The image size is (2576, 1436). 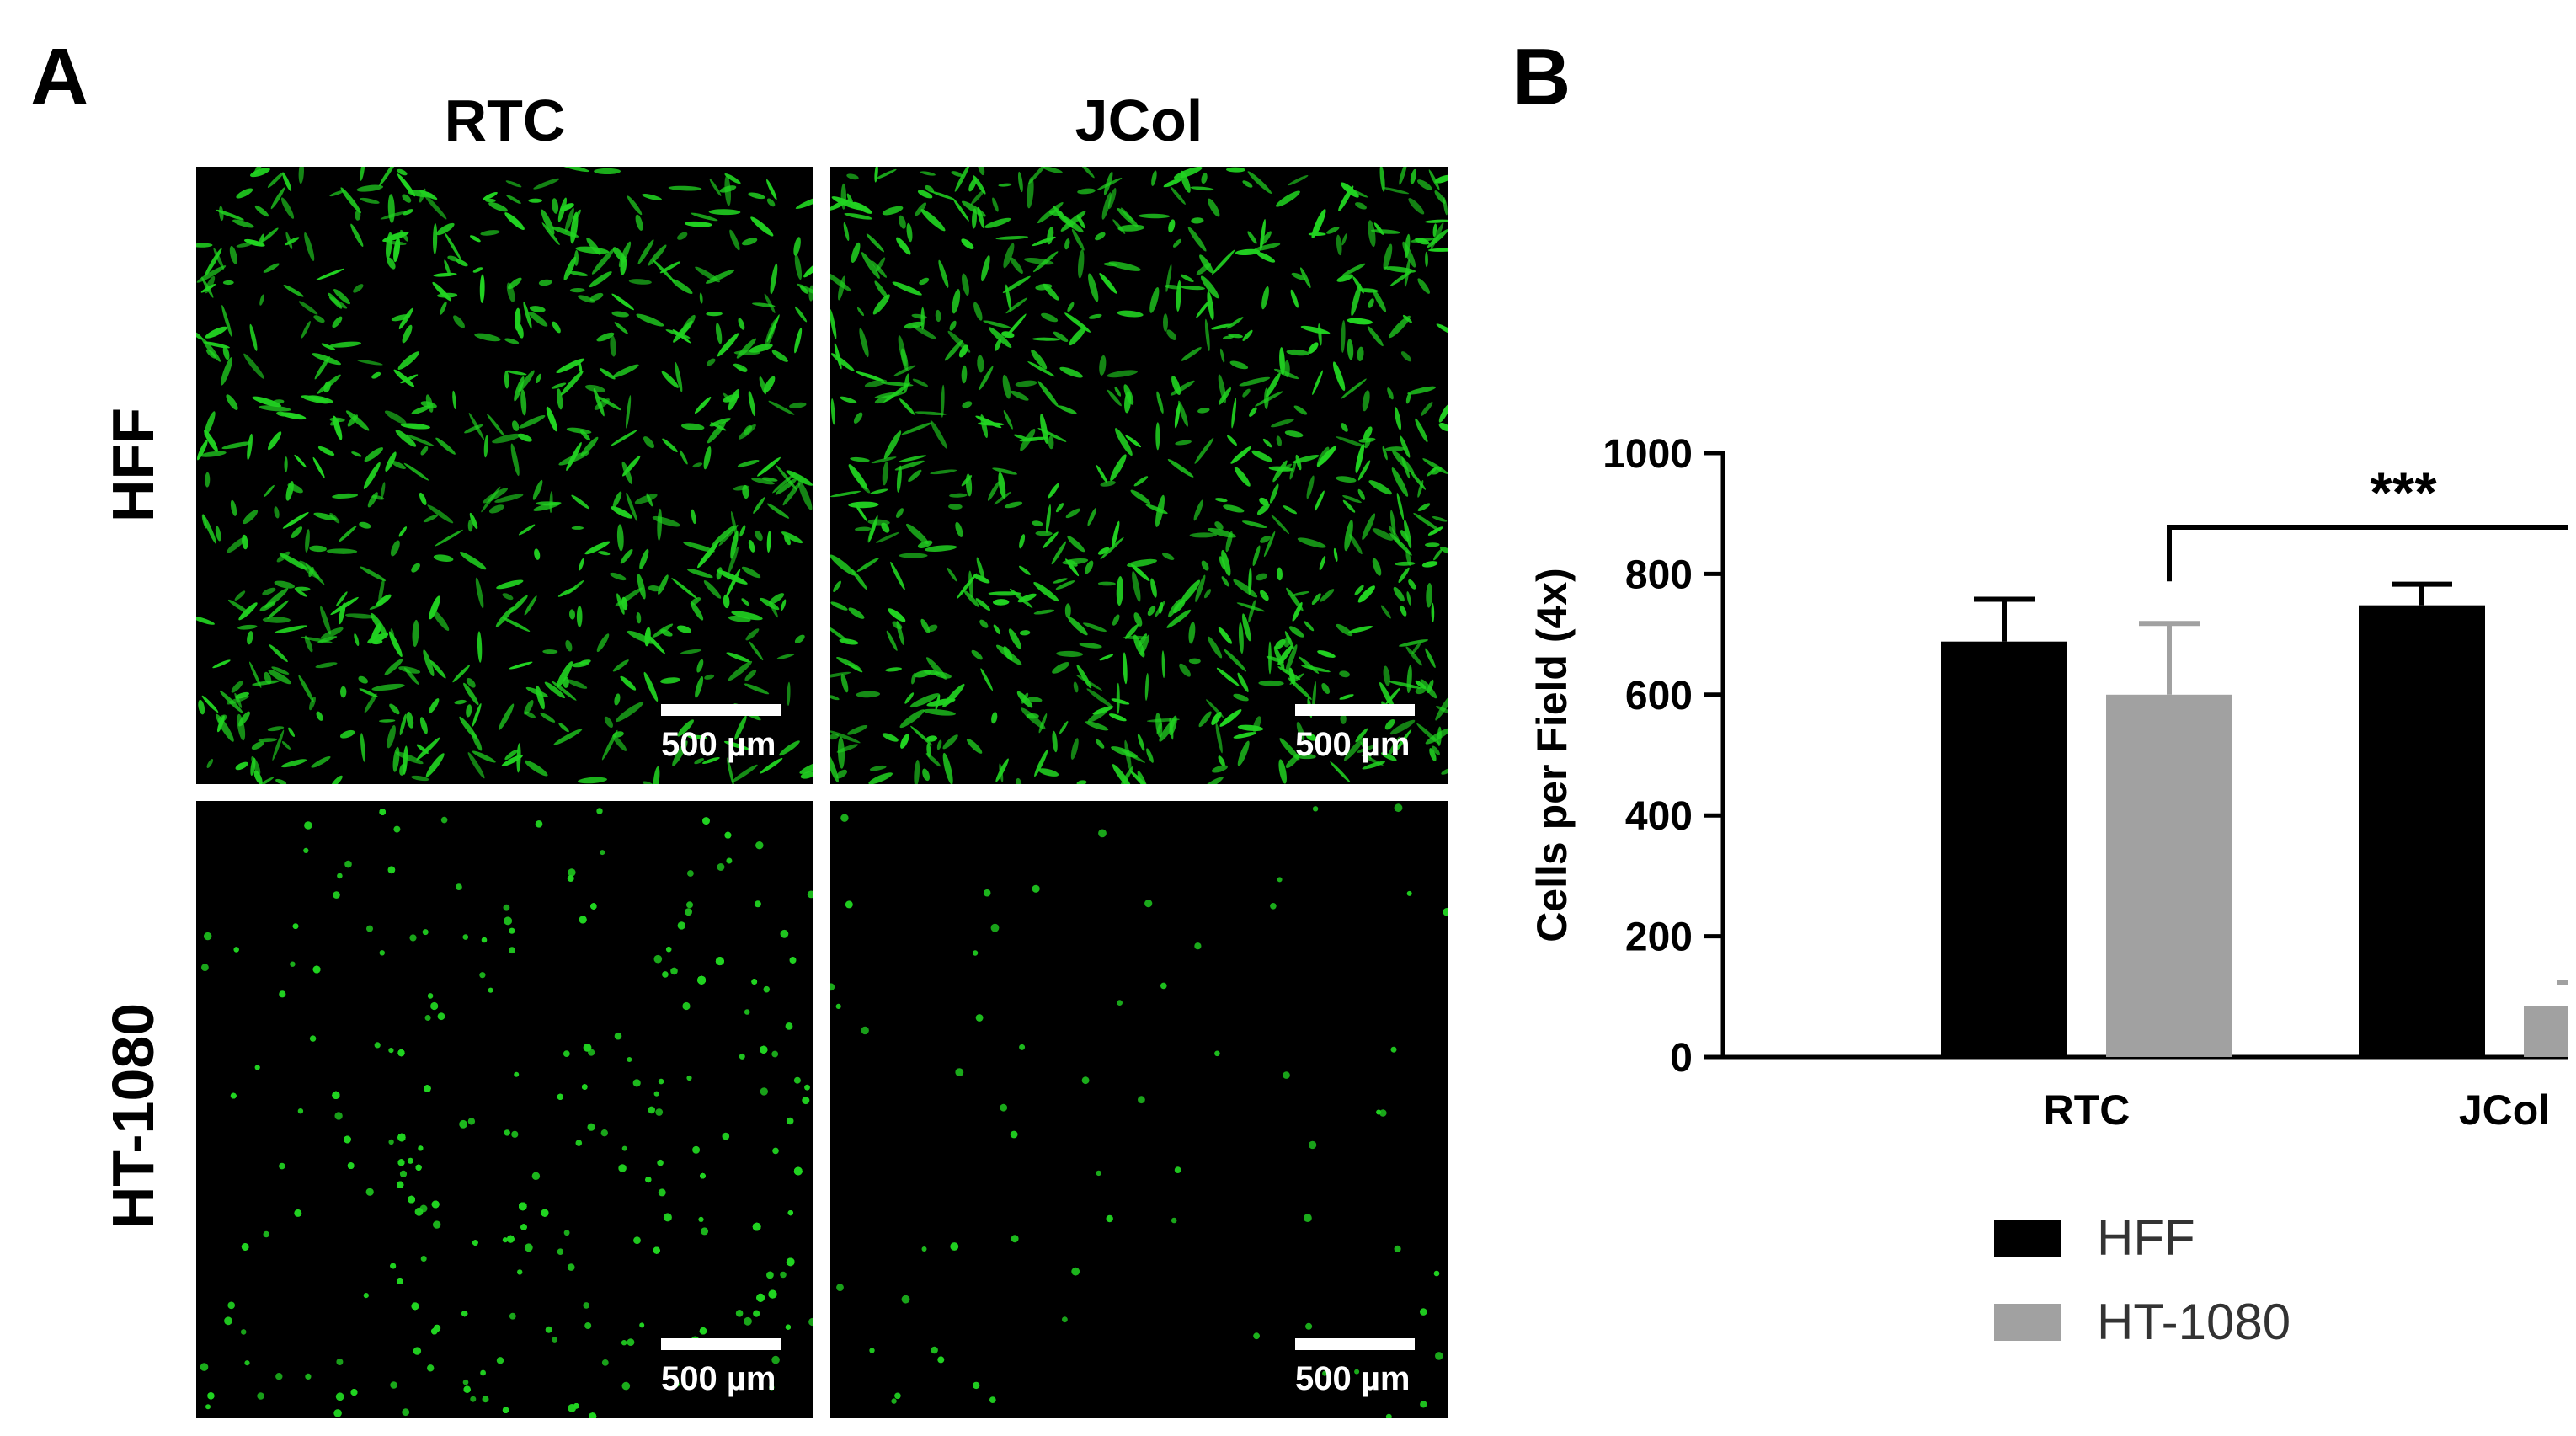 I want to click on bar-hff-rtc, so click(x=2004, y=849).